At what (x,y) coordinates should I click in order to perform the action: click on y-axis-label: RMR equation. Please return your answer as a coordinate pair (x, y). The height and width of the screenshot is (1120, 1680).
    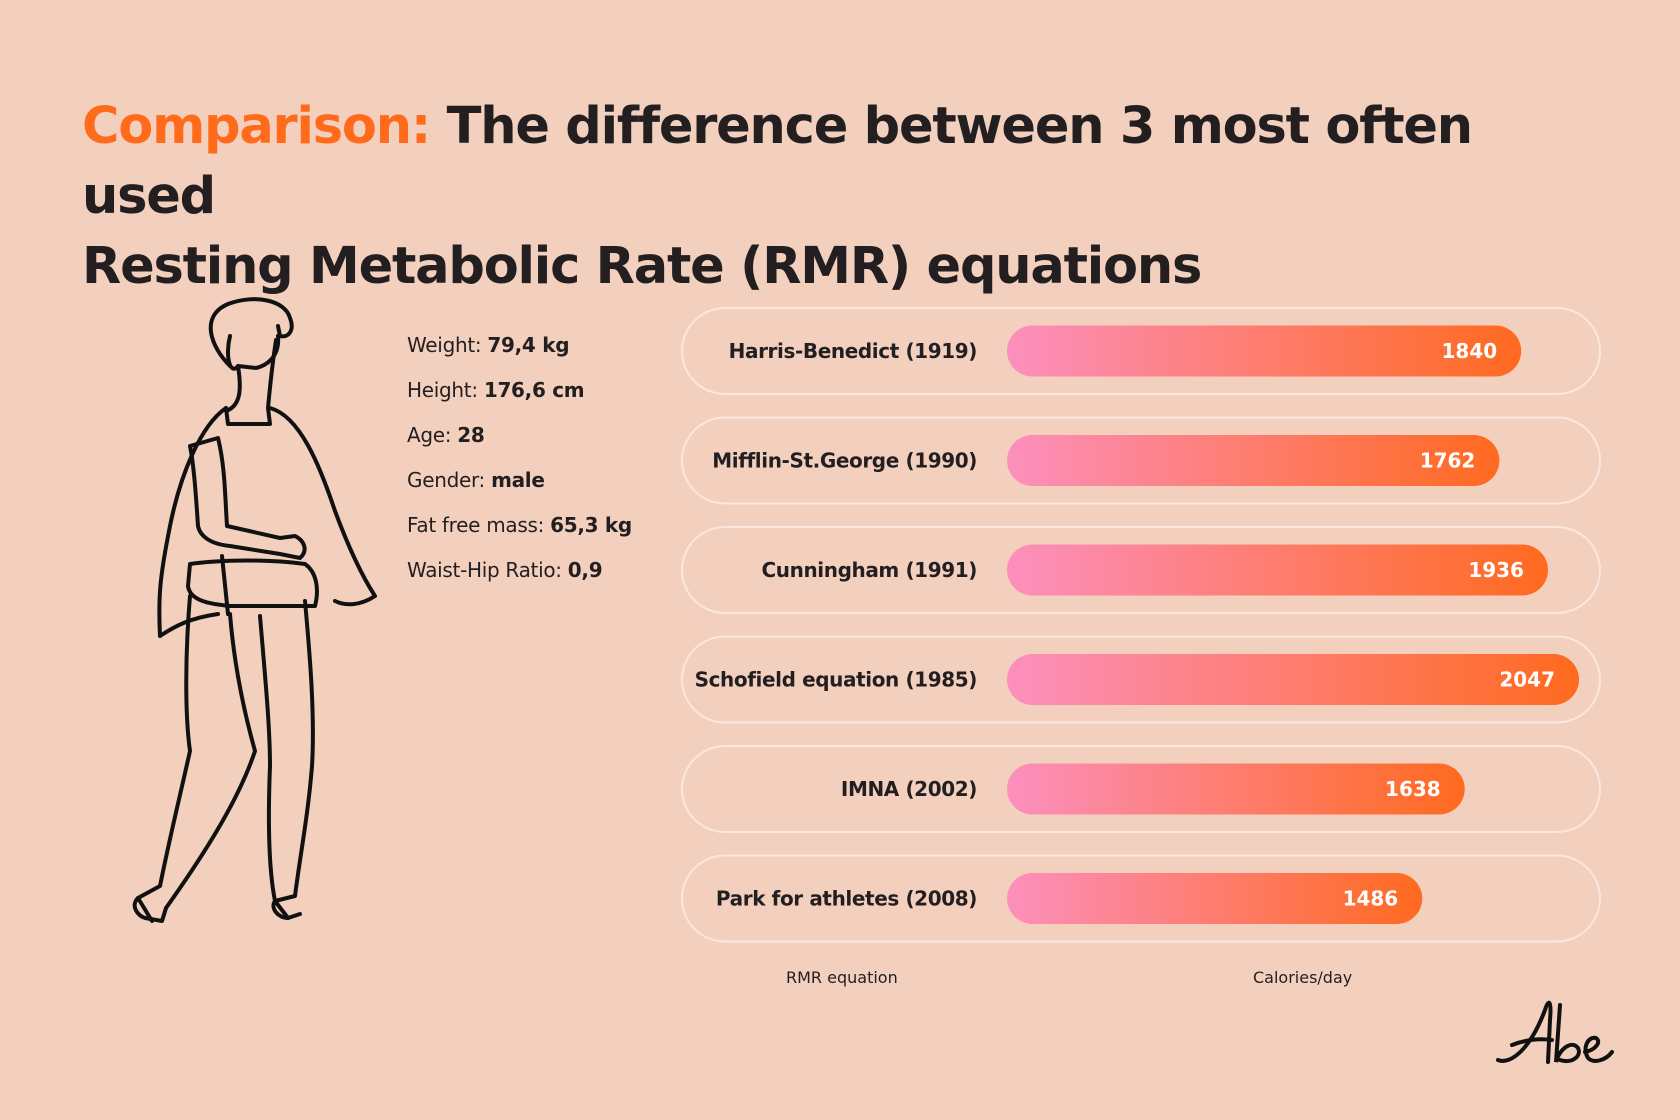
    Looking at the image, I should click on (842, 977).